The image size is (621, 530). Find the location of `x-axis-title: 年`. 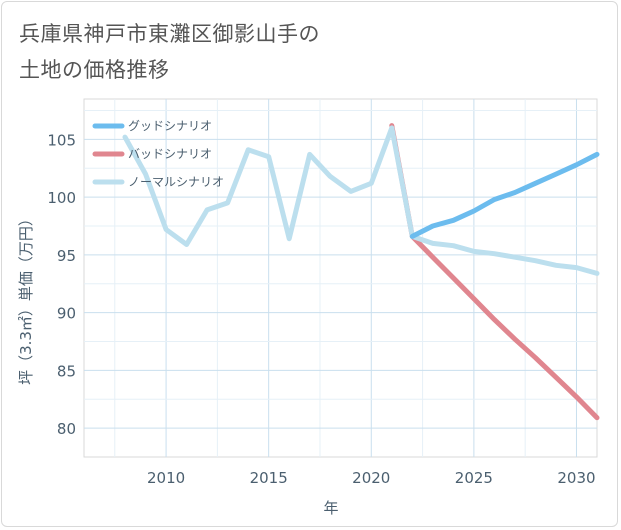

x-axis-title: 年 is located at coordinates (330, 508).